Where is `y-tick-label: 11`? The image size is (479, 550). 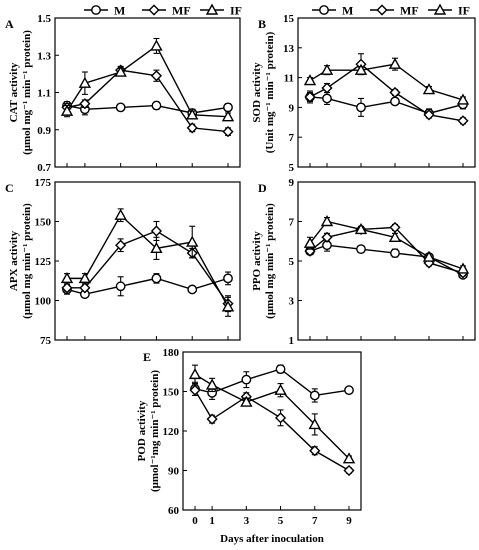 y-tick-label: 11 is located at coordinates (289, 79).